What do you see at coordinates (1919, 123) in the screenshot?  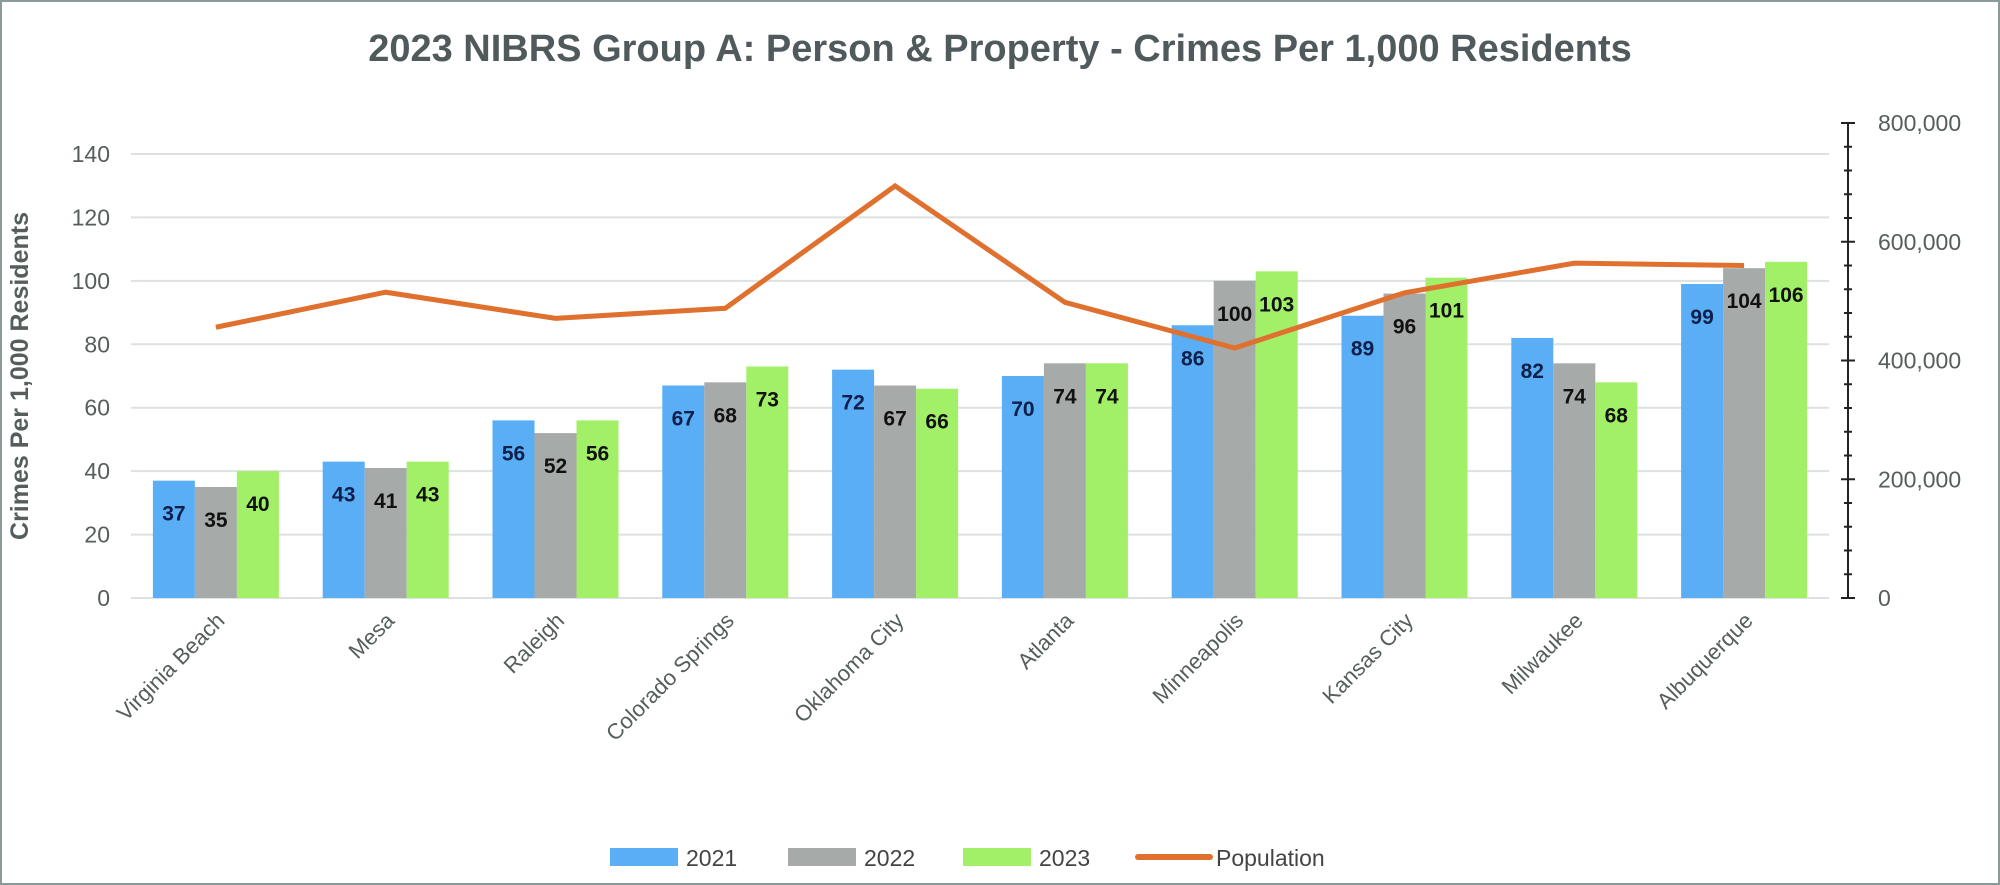 I see `y2-tick-label: 800,000` at bounding box center [1919, 123].